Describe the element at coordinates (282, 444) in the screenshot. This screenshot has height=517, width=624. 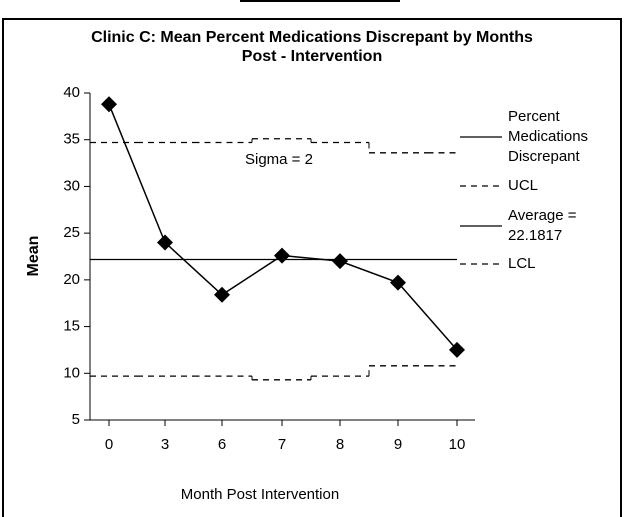
I see `x-tick-label: 7` at that location.